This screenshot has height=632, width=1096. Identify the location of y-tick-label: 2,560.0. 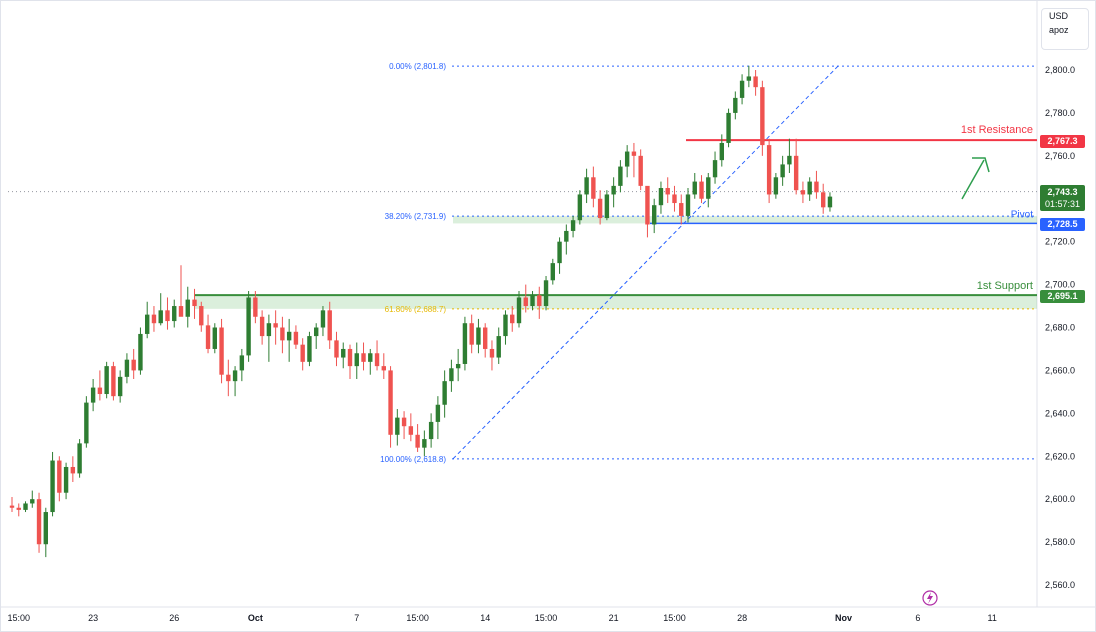
(1060, 585).